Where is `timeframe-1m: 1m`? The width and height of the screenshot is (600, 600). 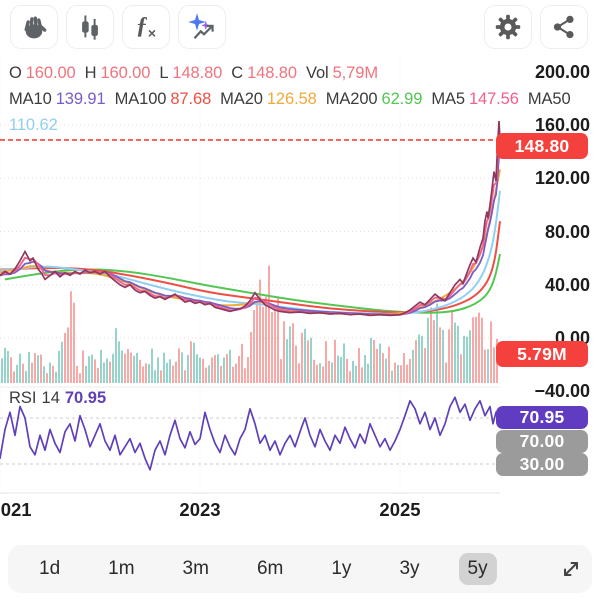
timeframe-1m: 1m is located at coordinates (121, 569).